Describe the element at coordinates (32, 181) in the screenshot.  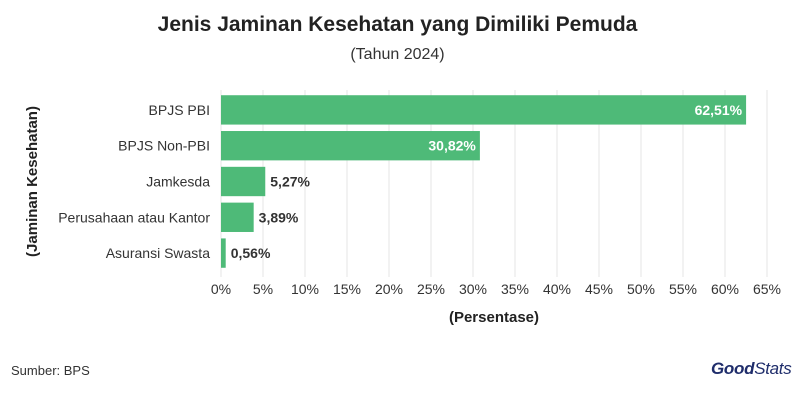
I see `y-axis-title: (Jaminan Kesehatan)` at that location.